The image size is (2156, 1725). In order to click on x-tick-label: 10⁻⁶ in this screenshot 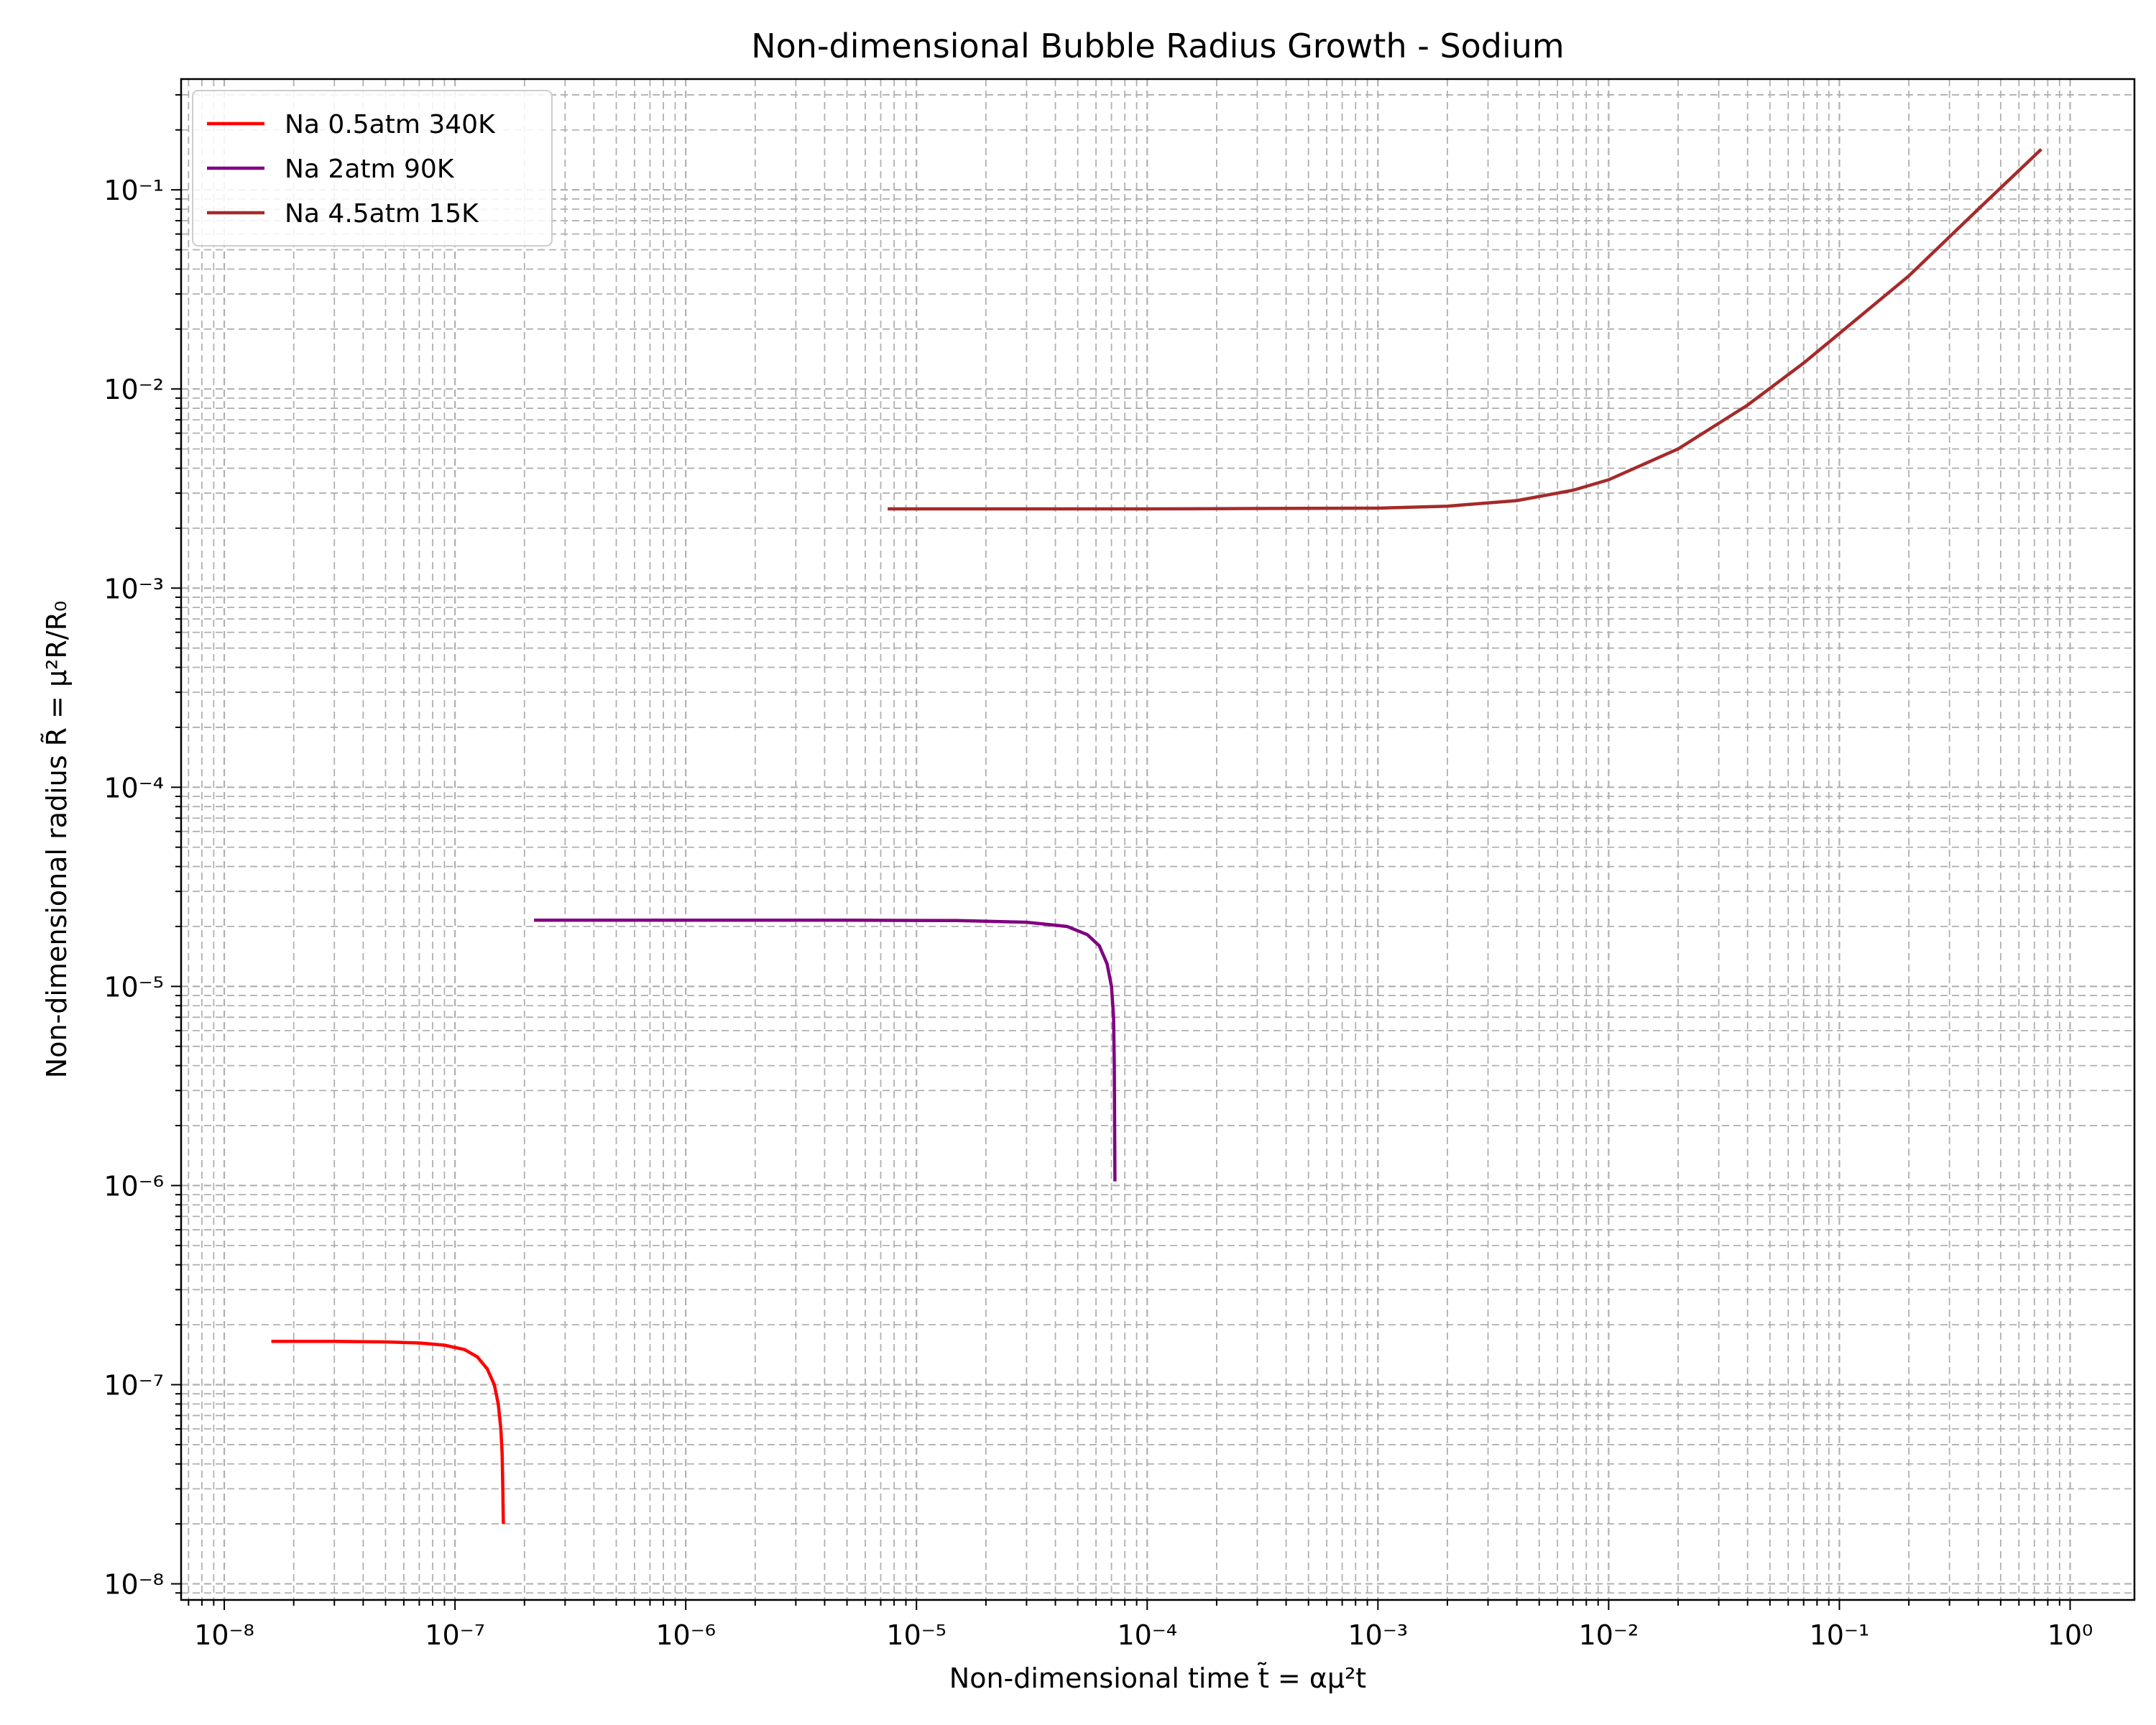, I will do `click(685, 1635)`.